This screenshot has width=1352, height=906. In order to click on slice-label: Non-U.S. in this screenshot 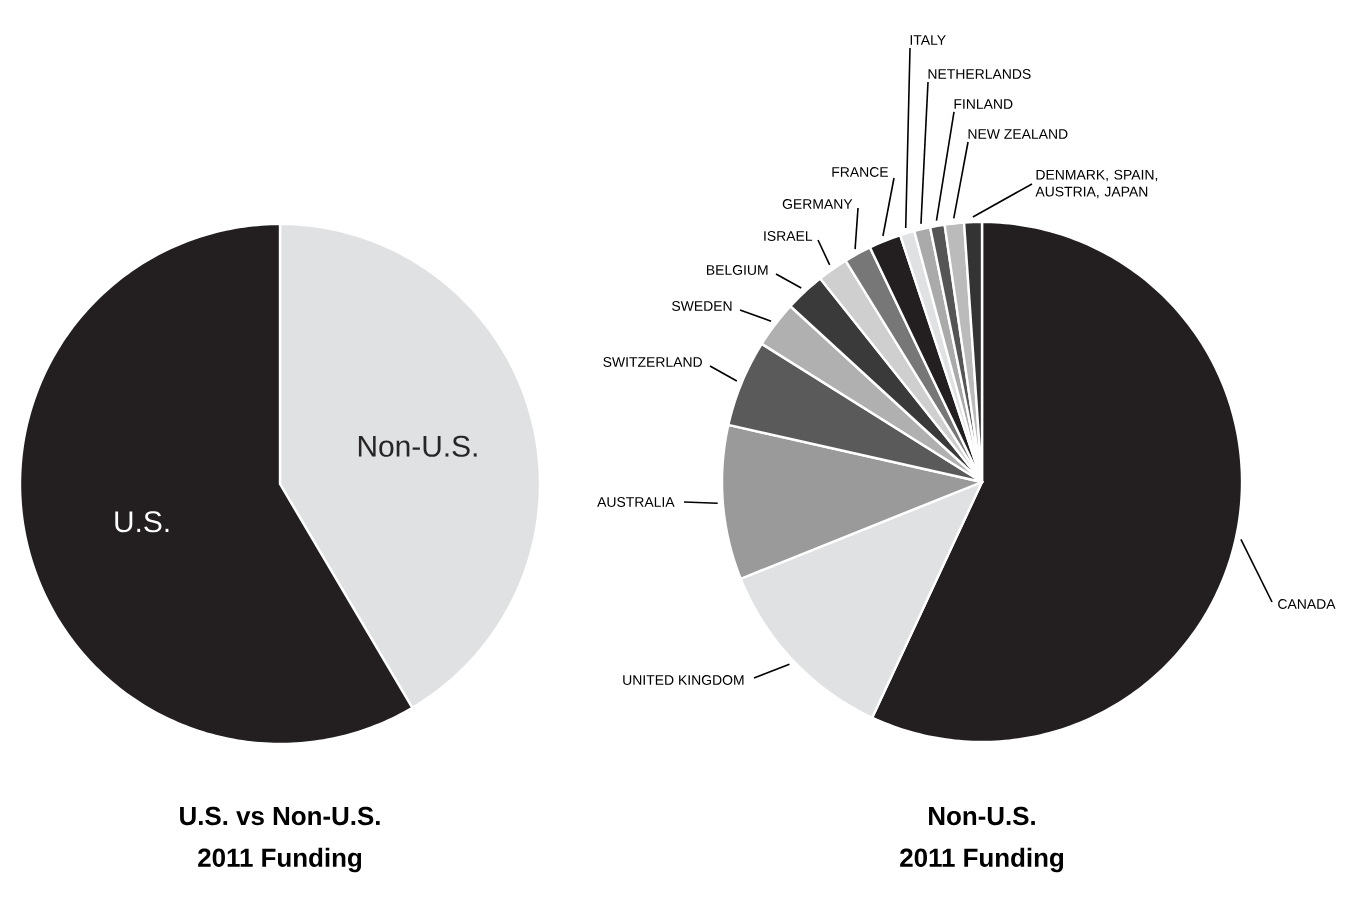, I will do `click(417, 446)`.